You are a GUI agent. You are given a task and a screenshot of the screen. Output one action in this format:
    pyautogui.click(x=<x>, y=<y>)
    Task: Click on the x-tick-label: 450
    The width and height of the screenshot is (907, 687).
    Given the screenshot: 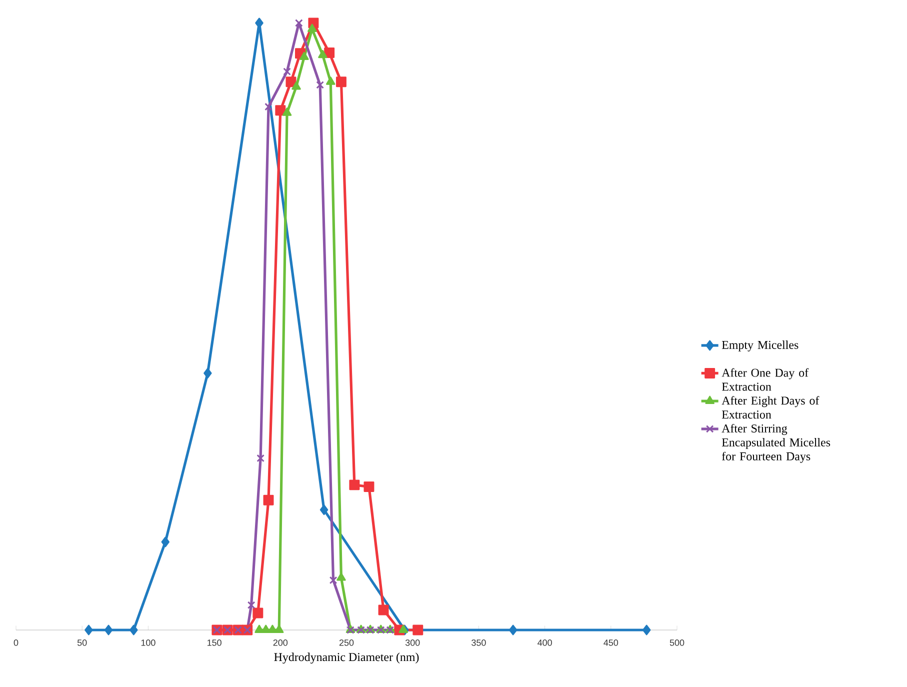 What is the action you would take?
    pyautogui.click(x=611, y=642)
    